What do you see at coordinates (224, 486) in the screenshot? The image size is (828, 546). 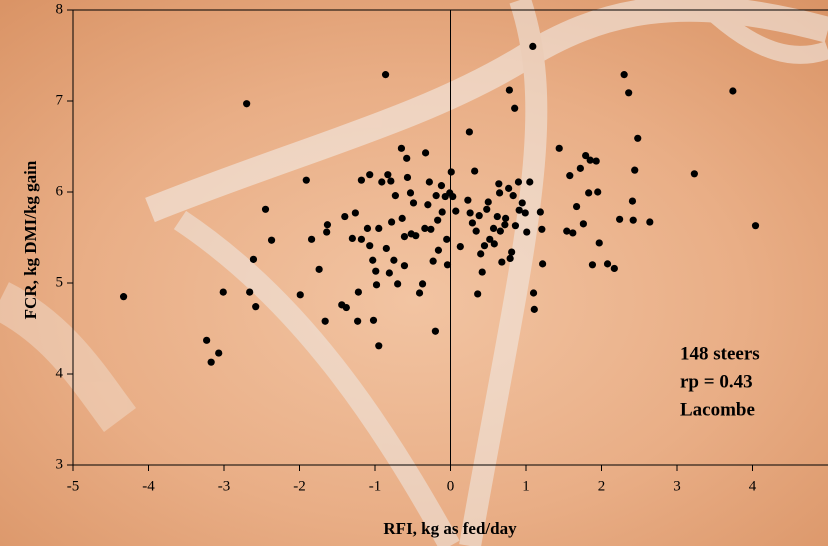 I see `x-tick-label: -3` at bounding box center [224, 486].